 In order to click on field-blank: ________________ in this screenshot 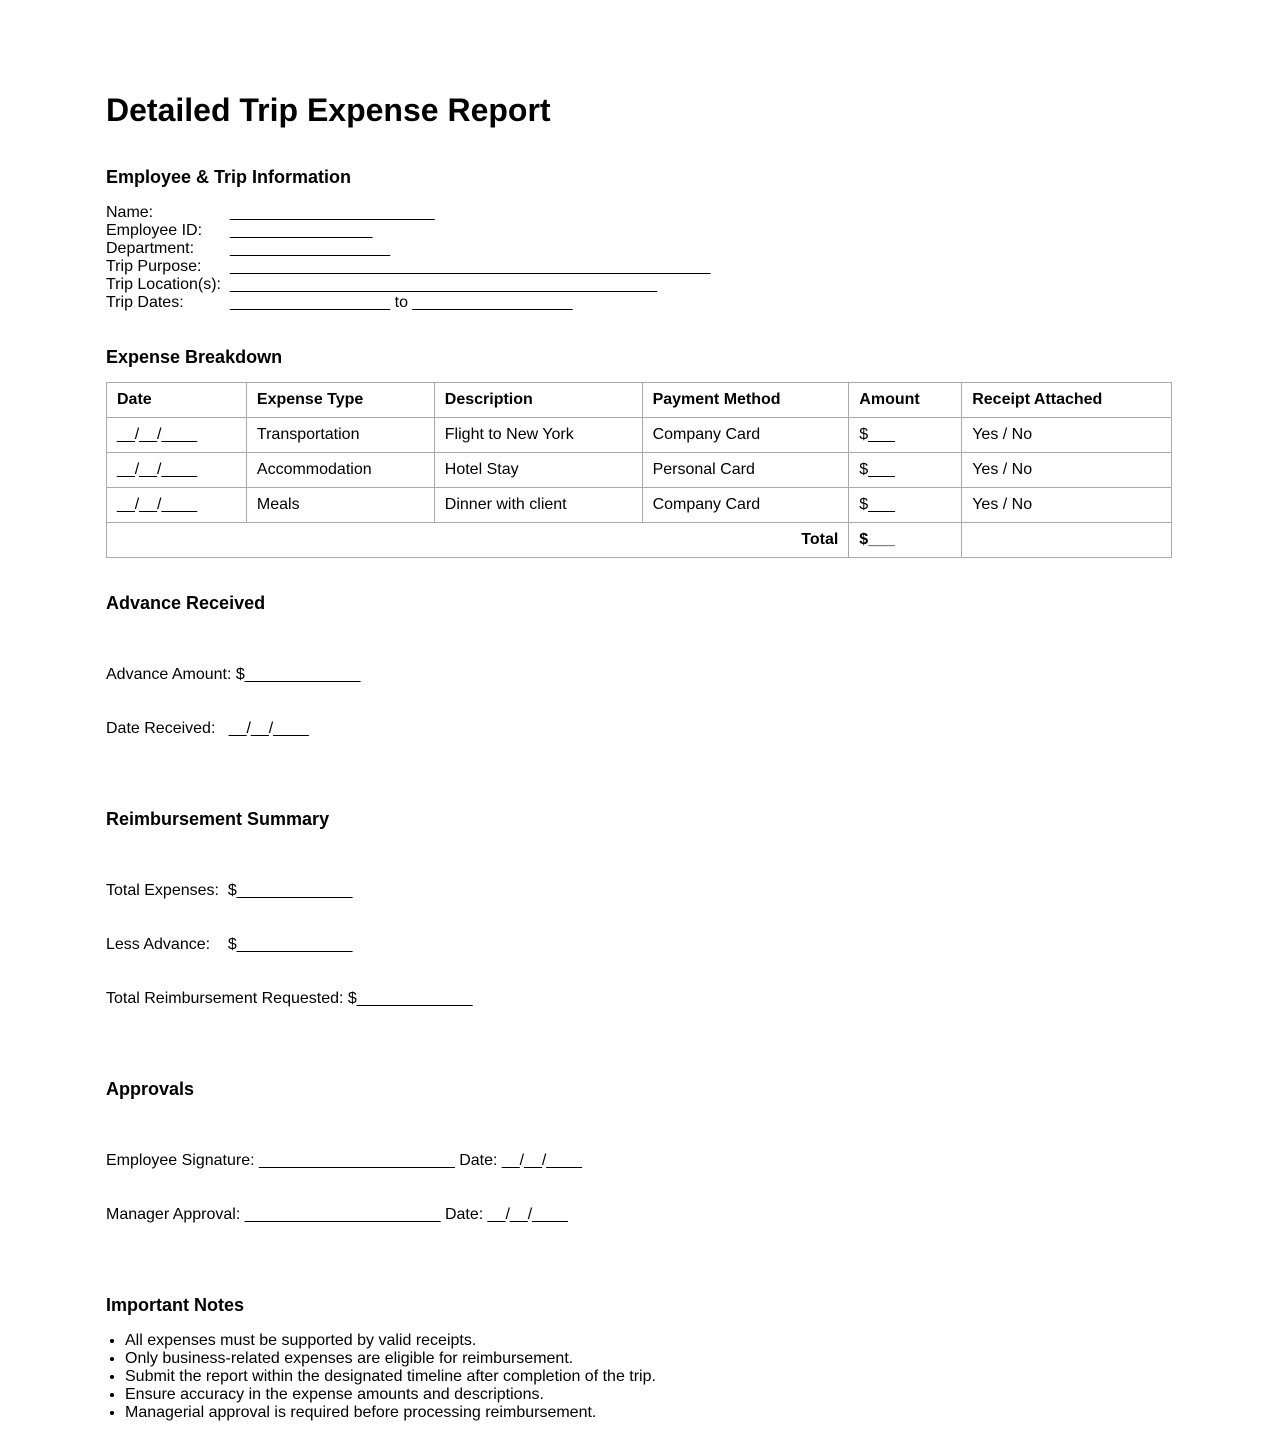, I will do `click(301, 230)`.